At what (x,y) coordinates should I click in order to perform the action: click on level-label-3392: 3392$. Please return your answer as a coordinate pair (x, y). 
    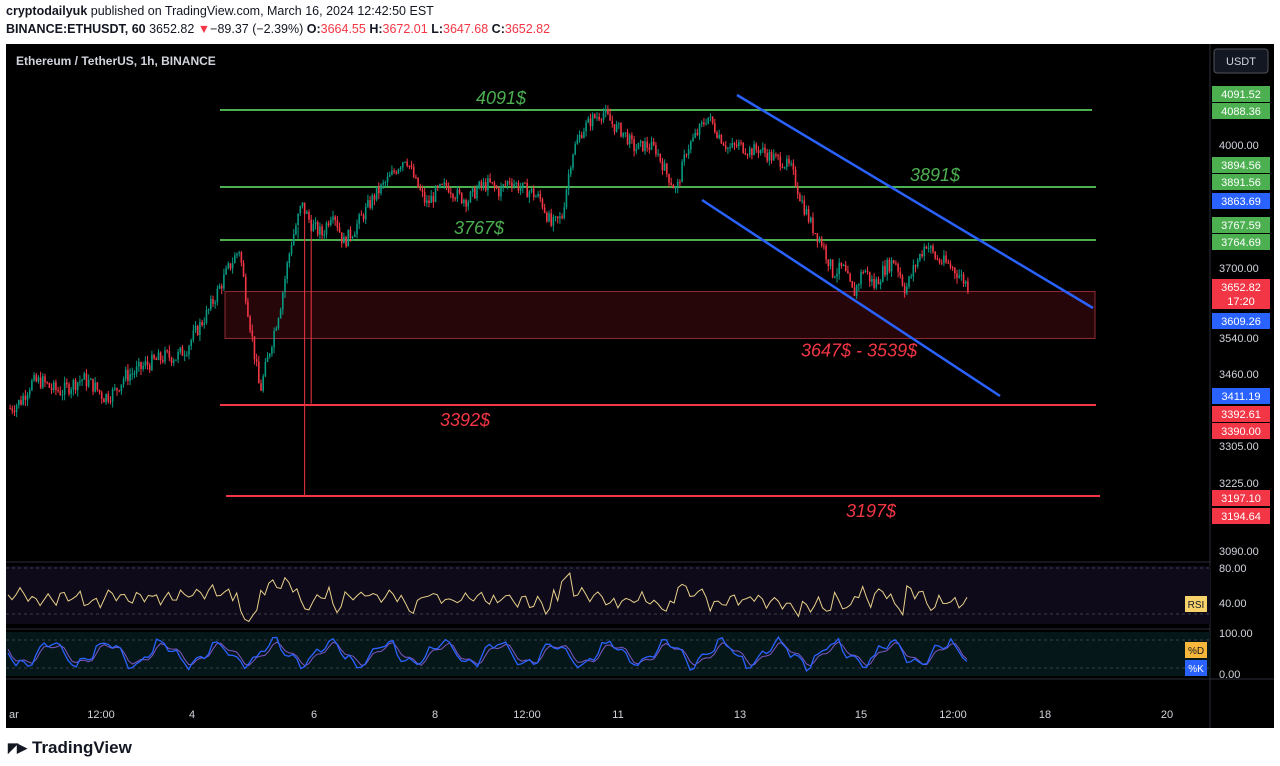
    Looking at the image, I should click on (465, 420).